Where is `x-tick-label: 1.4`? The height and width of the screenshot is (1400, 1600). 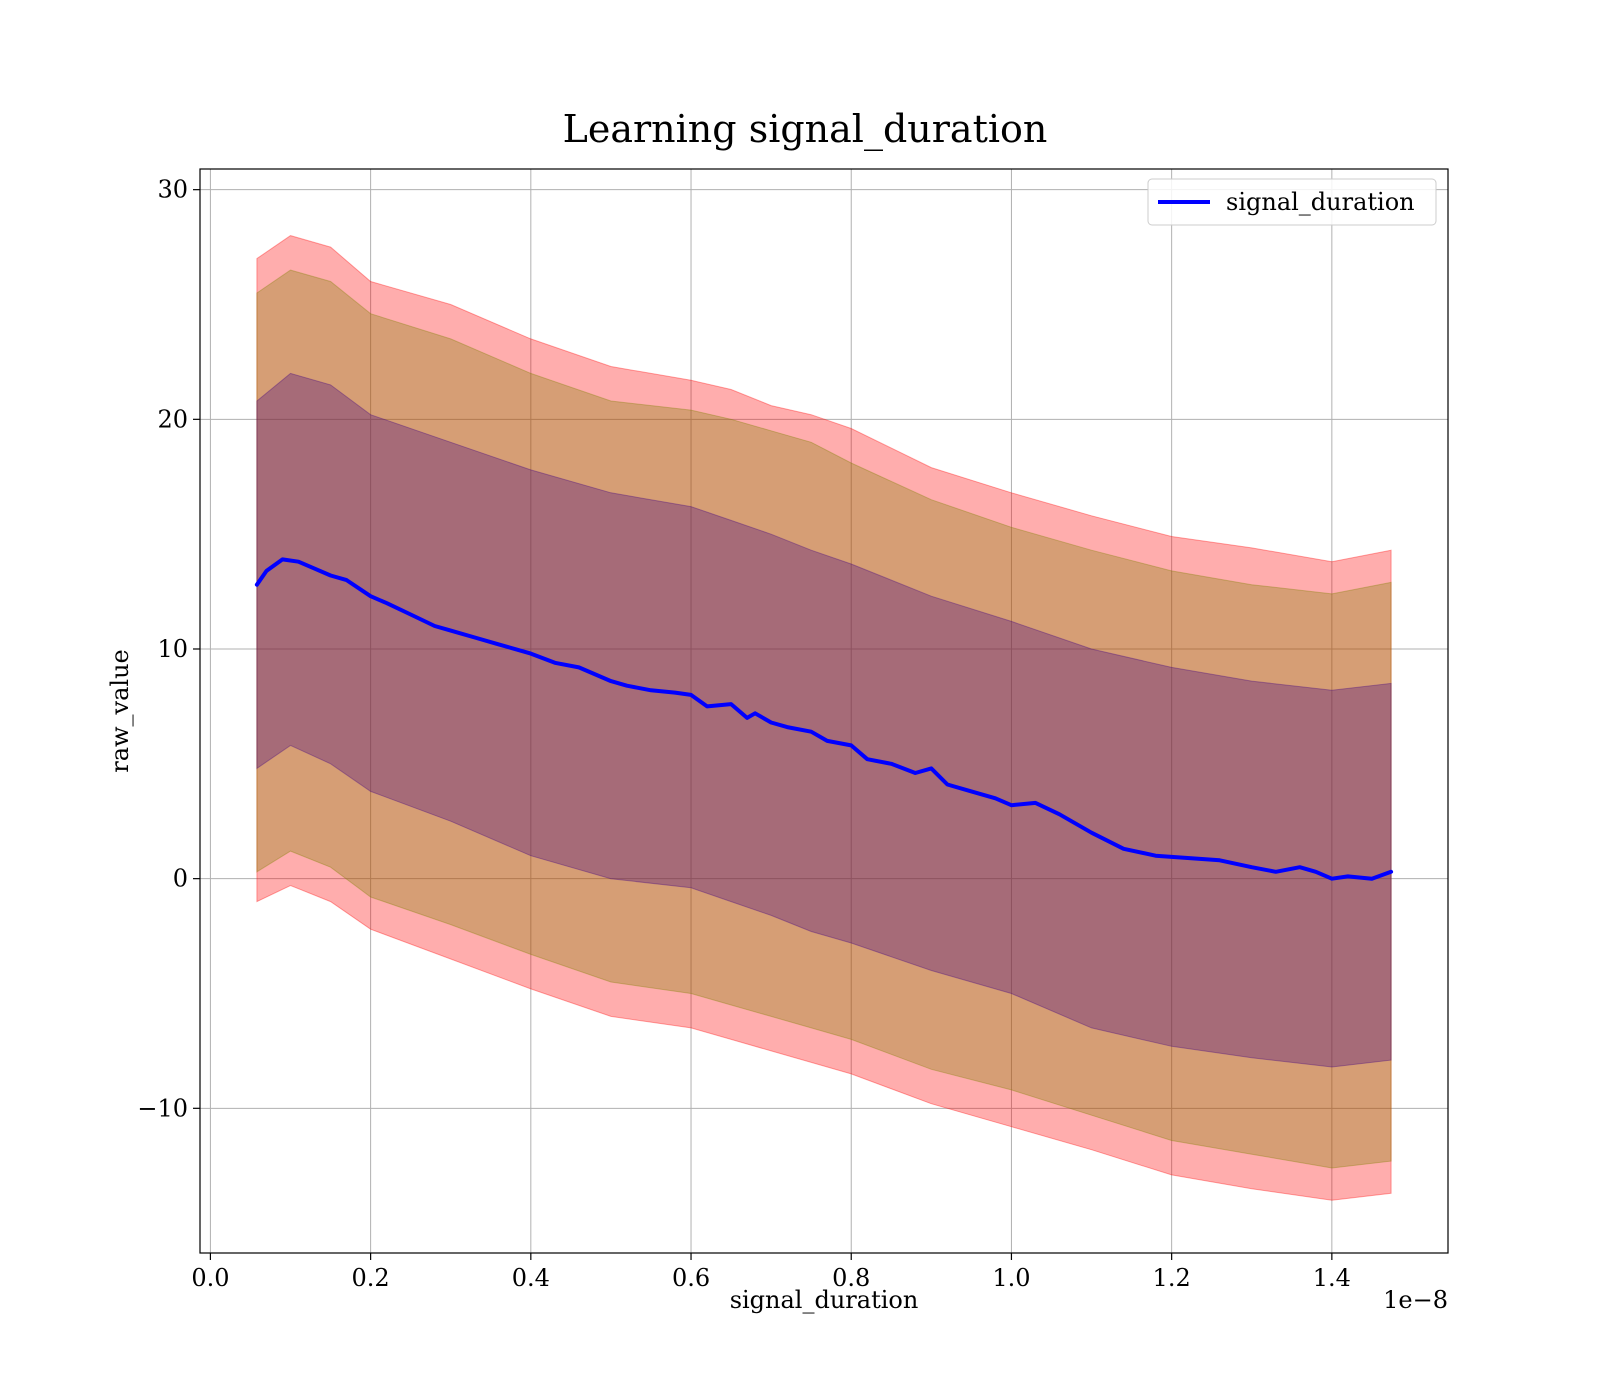 x-tick-label: 1.4 is located at coordinates (1332, 1278).